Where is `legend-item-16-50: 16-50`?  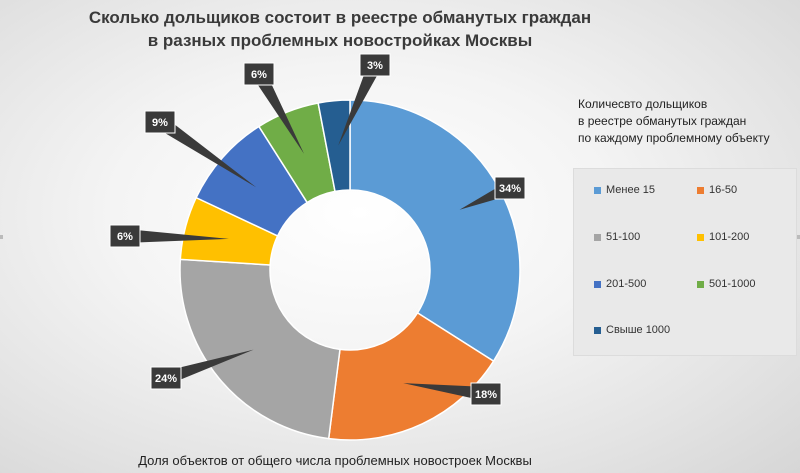 legend-item-16-50: 16-50 is located at coordinates (717, 190).